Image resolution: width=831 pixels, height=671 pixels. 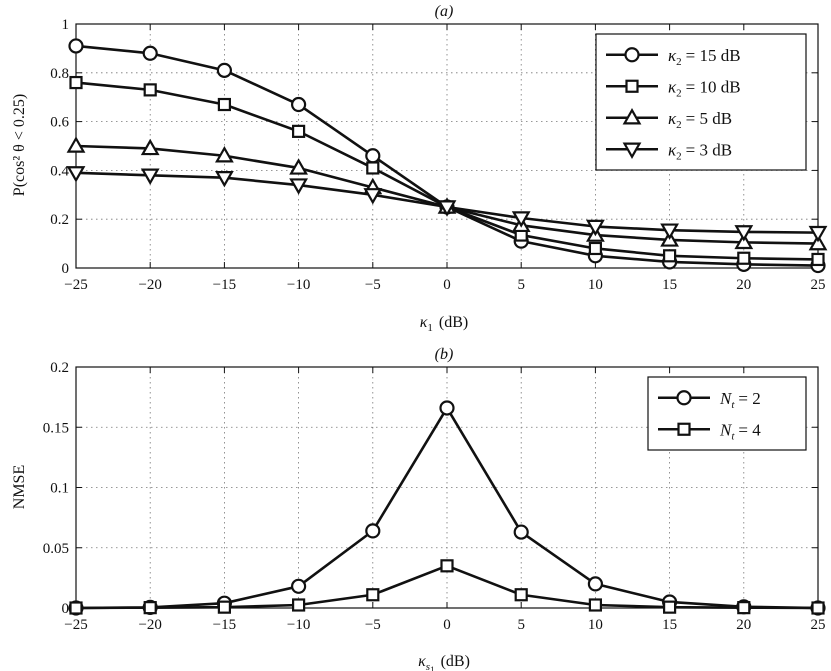 I want to click on chart-b-legend-marker, so click(x=684, y=398).